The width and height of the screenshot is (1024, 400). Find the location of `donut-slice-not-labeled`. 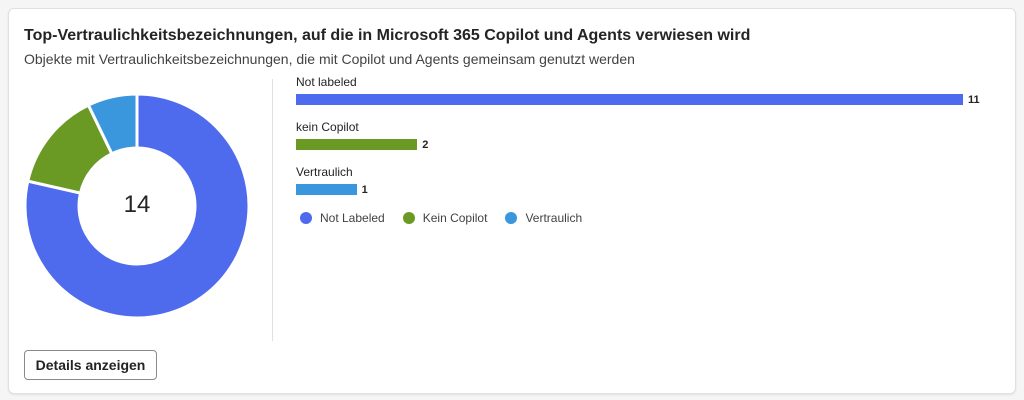

donut-slice-not-labeled is located at coordinates (137, 206).